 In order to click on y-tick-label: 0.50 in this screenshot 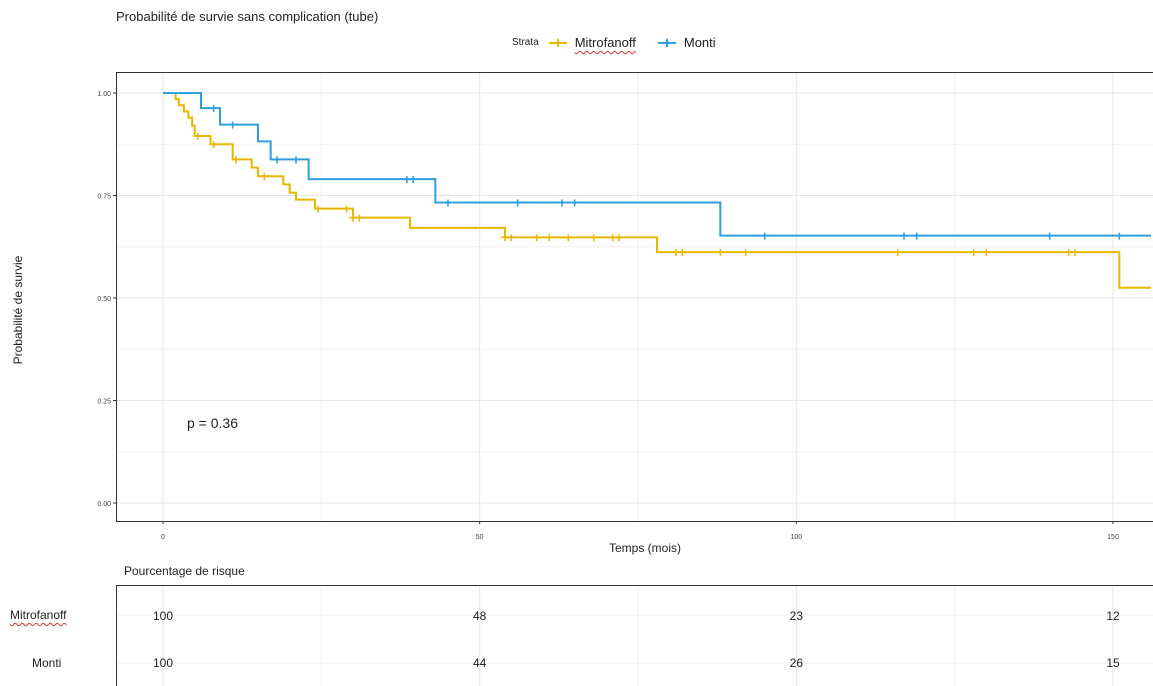, I will do `click(104, 299)`.